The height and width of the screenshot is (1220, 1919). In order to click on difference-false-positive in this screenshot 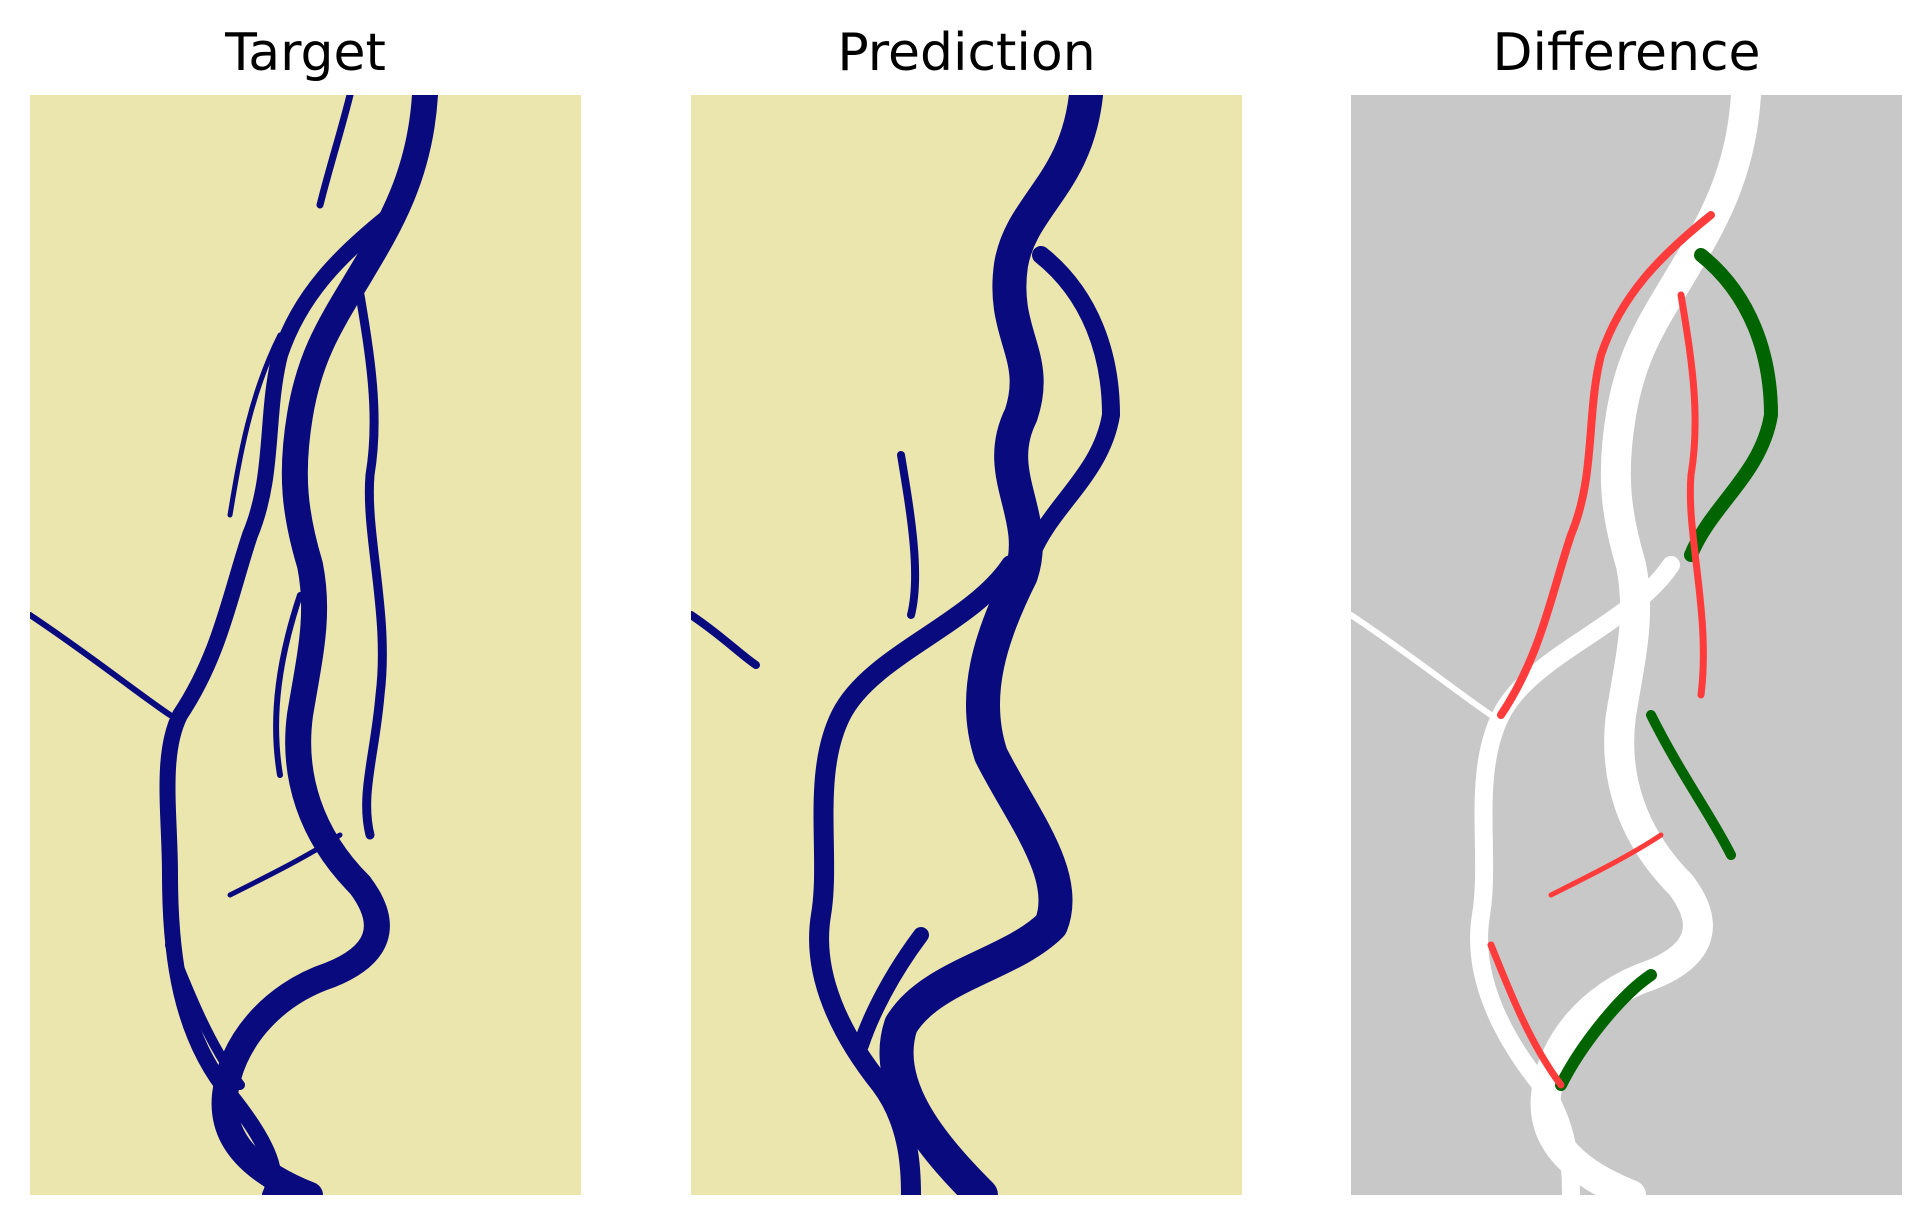, I will do `click(1666, 669)`.